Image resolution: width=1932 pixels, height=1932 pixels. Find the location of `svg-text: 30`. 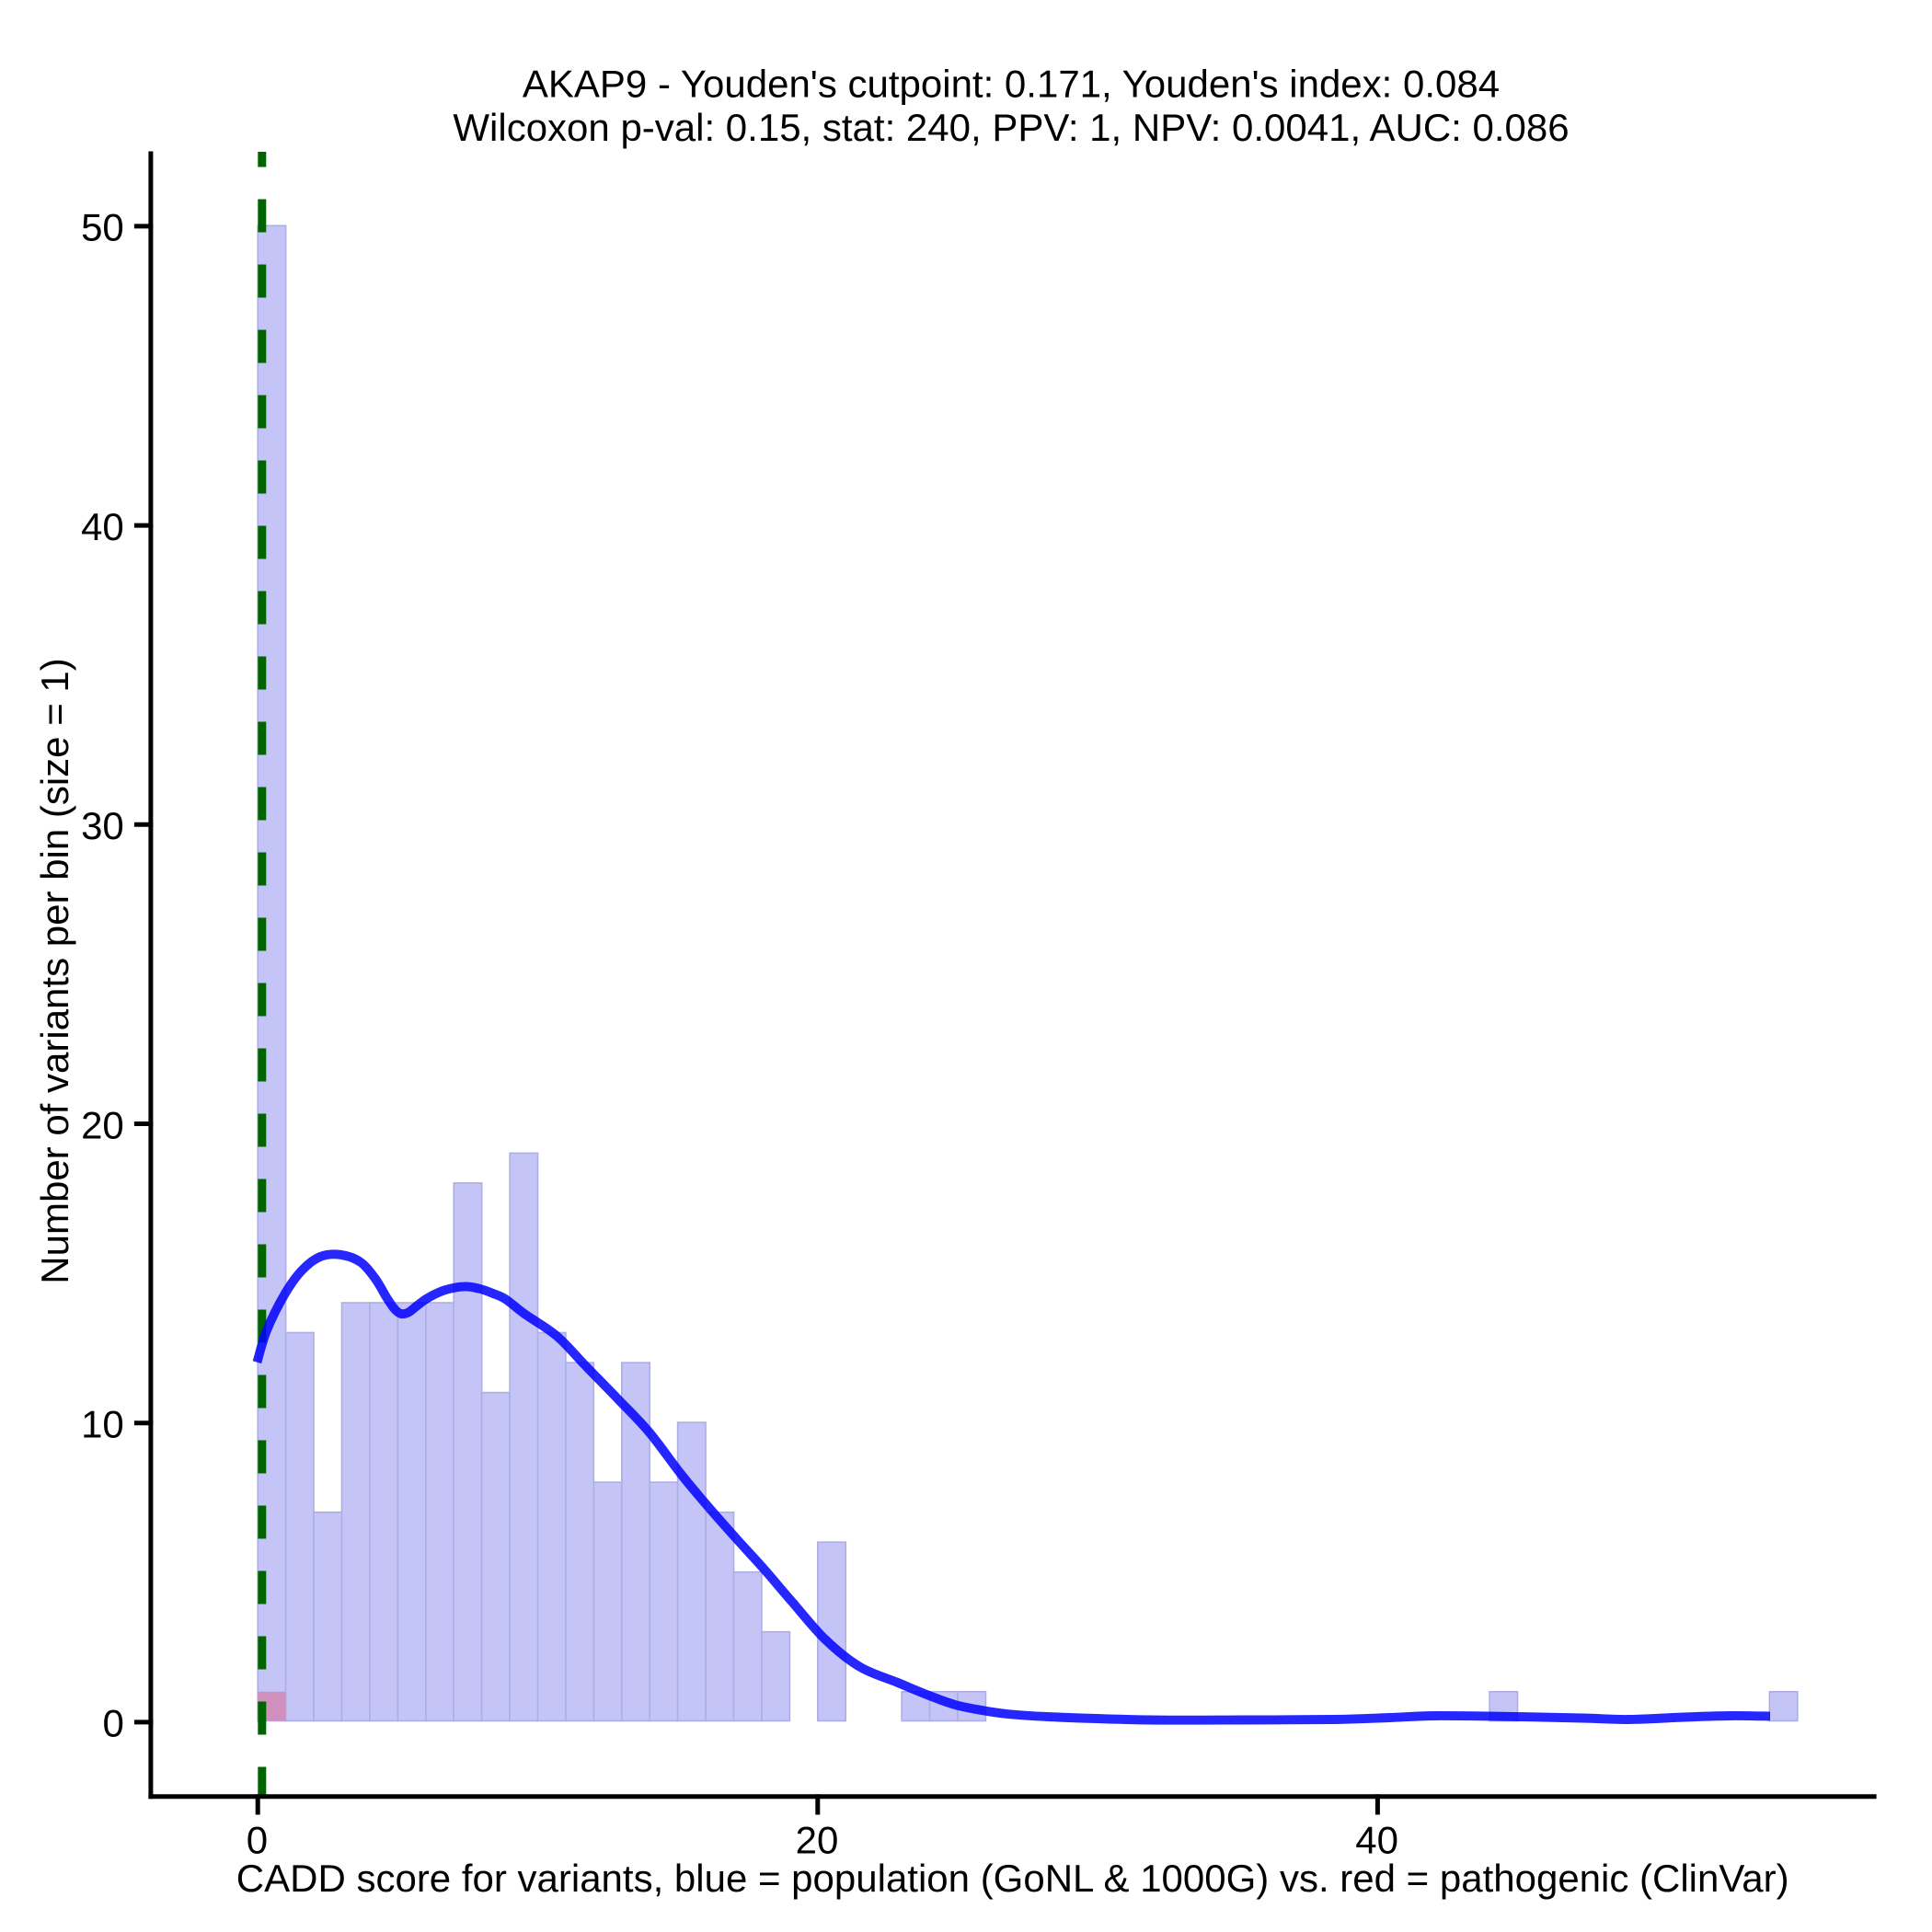

svg-text: 30 is located at coordinates (102, 825).